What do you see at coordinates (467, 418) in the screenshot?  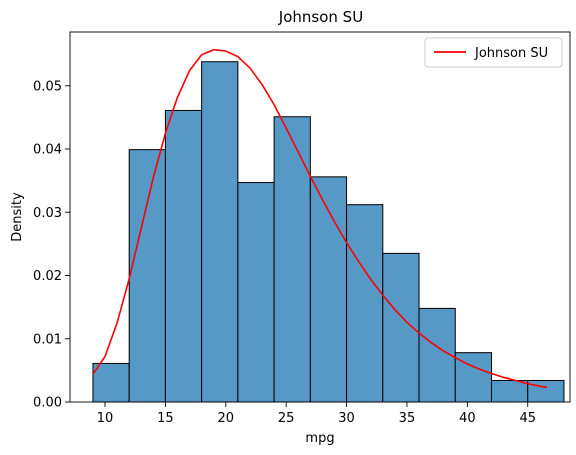 I see `x-tick-label: 40` at bounding box center [467, 418].